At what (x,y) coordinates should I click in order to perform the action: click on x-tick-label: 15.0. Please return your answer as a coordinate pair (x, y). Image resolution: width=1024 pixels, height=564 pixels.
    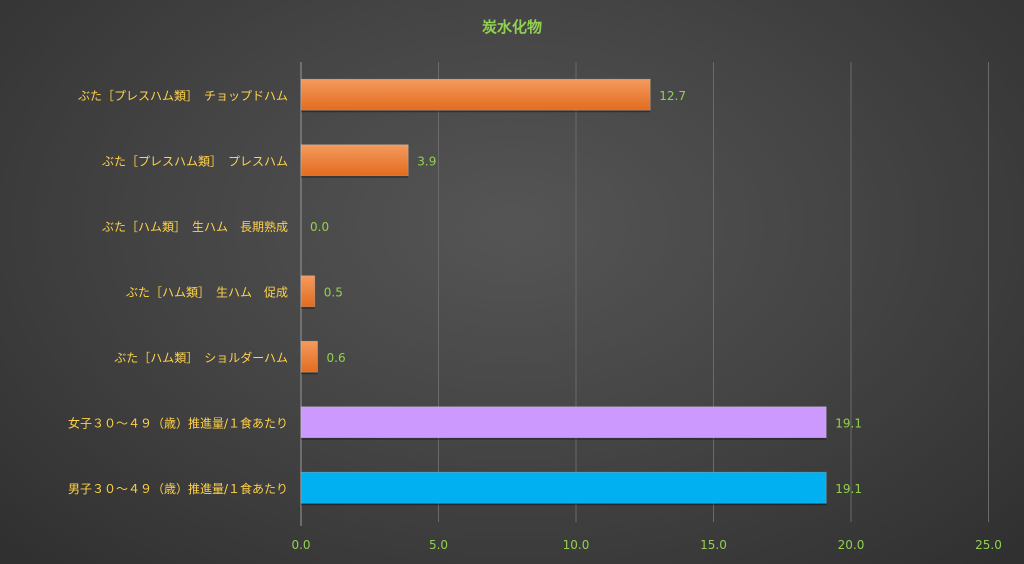
    Looking at the image, I should click on (713, 545).